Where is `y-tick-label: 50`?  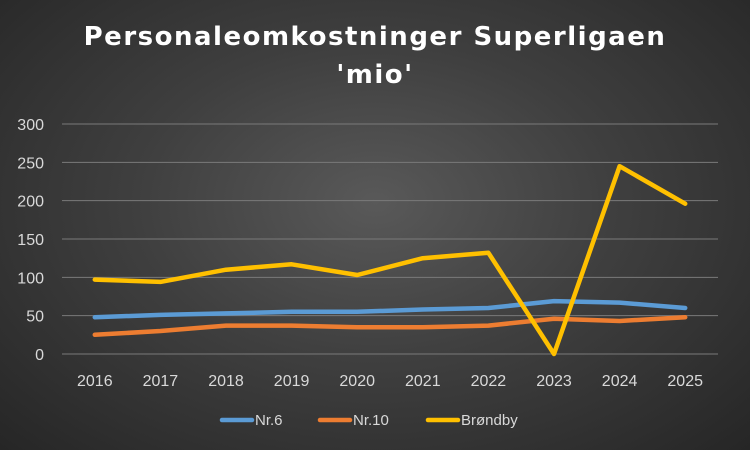 y-tick-label: 50 is located at coordinates (35, 317).